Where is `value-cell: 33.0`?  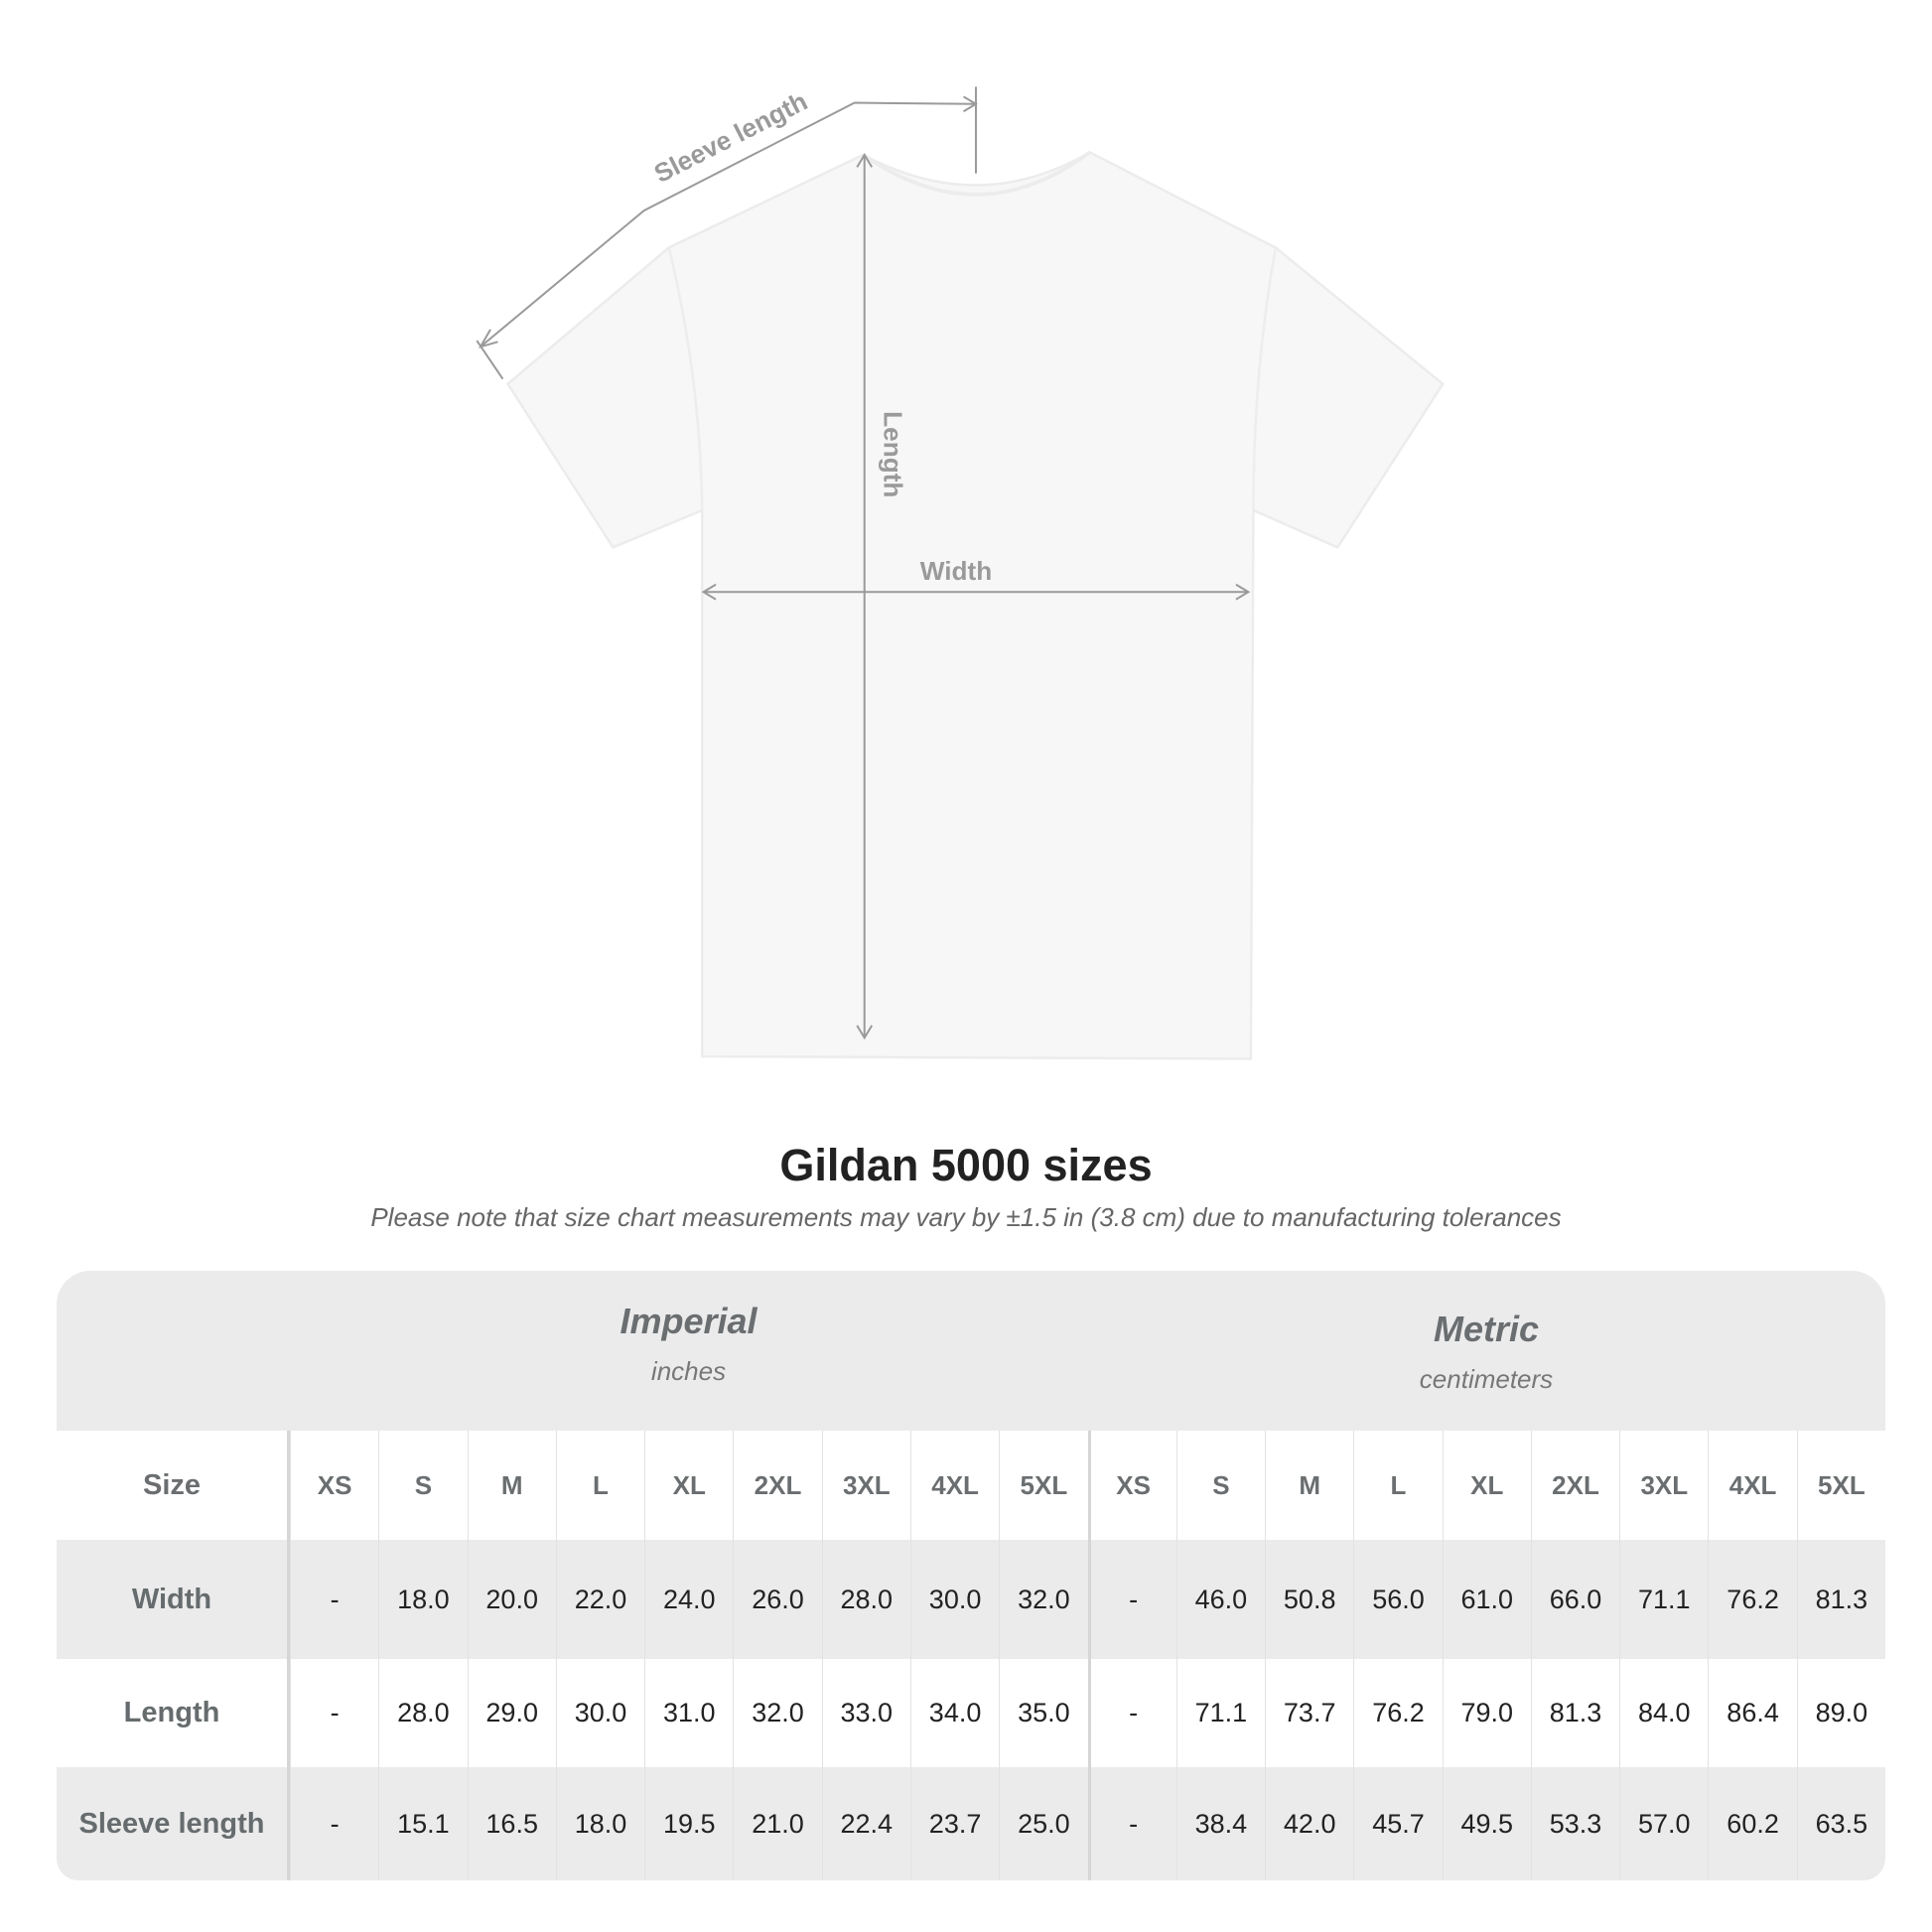
value-cell: 33.0 is located at coordinates (866, 1713).